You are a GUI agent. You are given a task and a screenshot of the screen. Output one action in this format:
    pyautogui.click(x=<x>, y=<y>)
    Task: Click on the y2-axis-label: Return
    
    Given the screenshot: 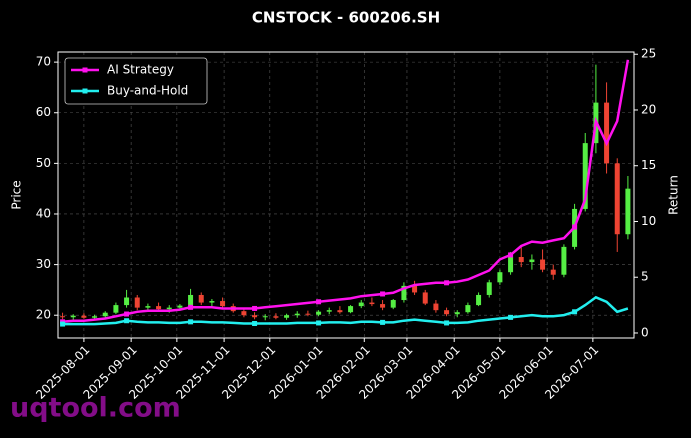 What is the action you would take?
    pyautogui.click(x=674, y=195)
    